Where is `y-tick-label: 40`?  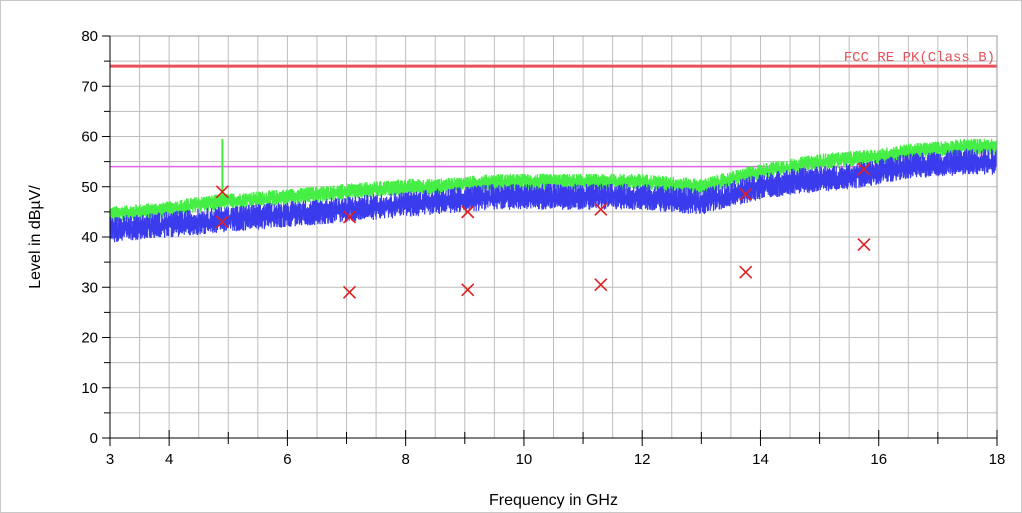 y-tick-label: 40 is located at coordinates (89, 237).